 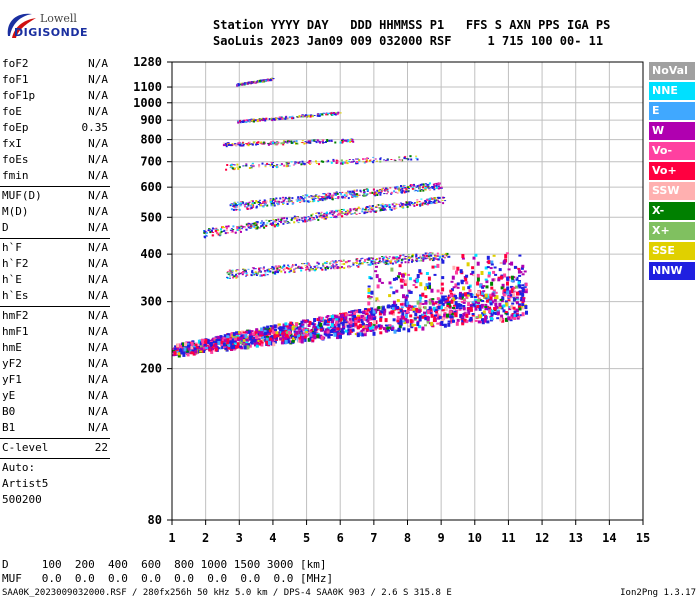 What do you see at coordinates (98, 79) in the screenshot?
I see `param-value: N/A` at bounding box center [98, 79].